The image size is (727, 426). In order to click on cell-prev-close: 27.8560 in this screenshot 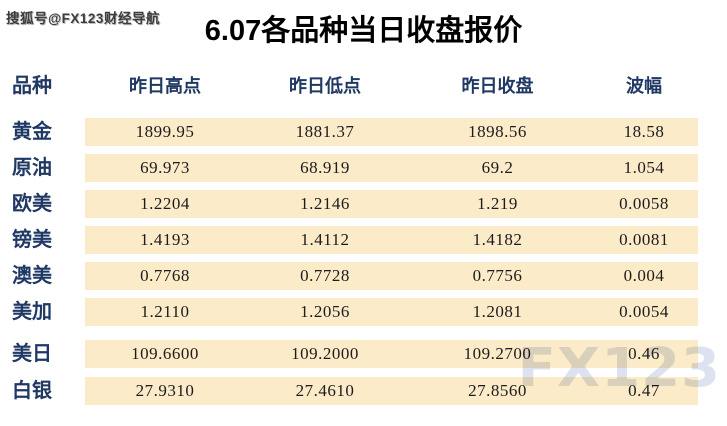, I will do `click(497, 390)`.